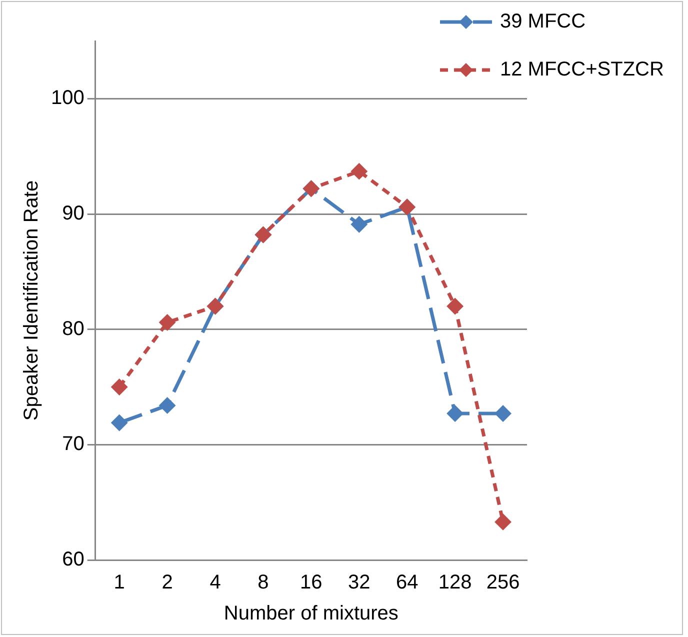 This screenshot has width=688, height=637. What do you see at coordinates (73, 444) in the screenshot?
I see `y-tick-label: 70` at bounding box center [73, 444].